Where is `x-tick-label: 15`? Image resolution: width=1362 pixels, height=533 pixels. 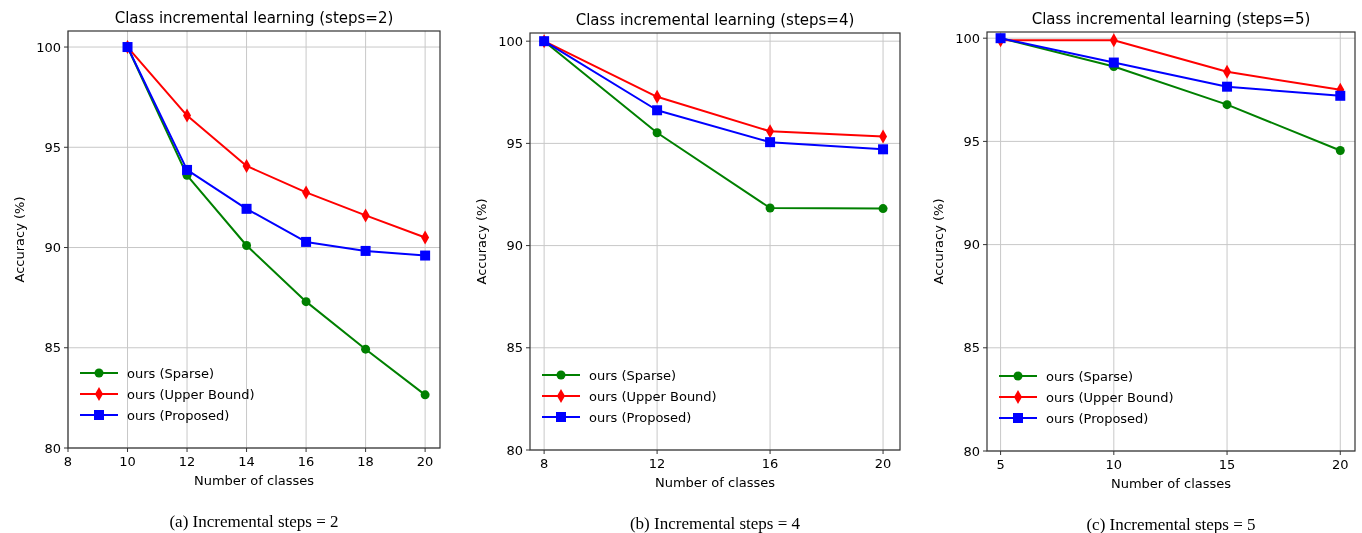 x-tick-label: 15 is located at coordinates (1227, 464).